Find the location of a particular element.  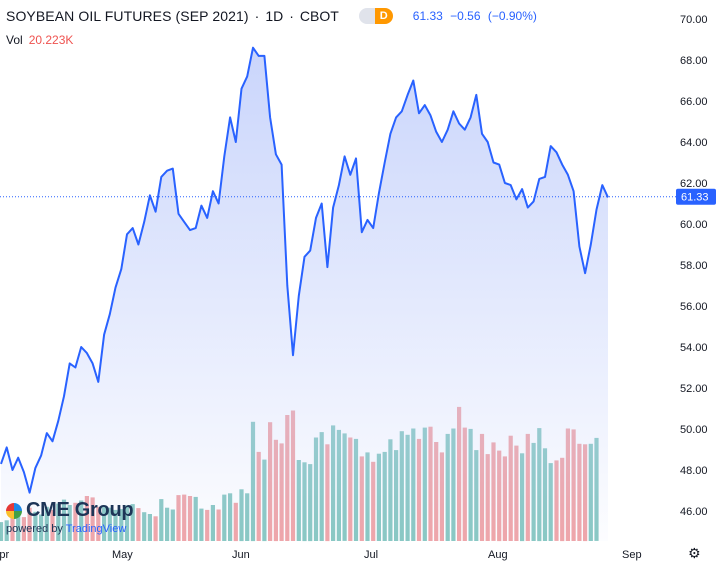

interval-label: 1D is located at coordinates (274, 16).